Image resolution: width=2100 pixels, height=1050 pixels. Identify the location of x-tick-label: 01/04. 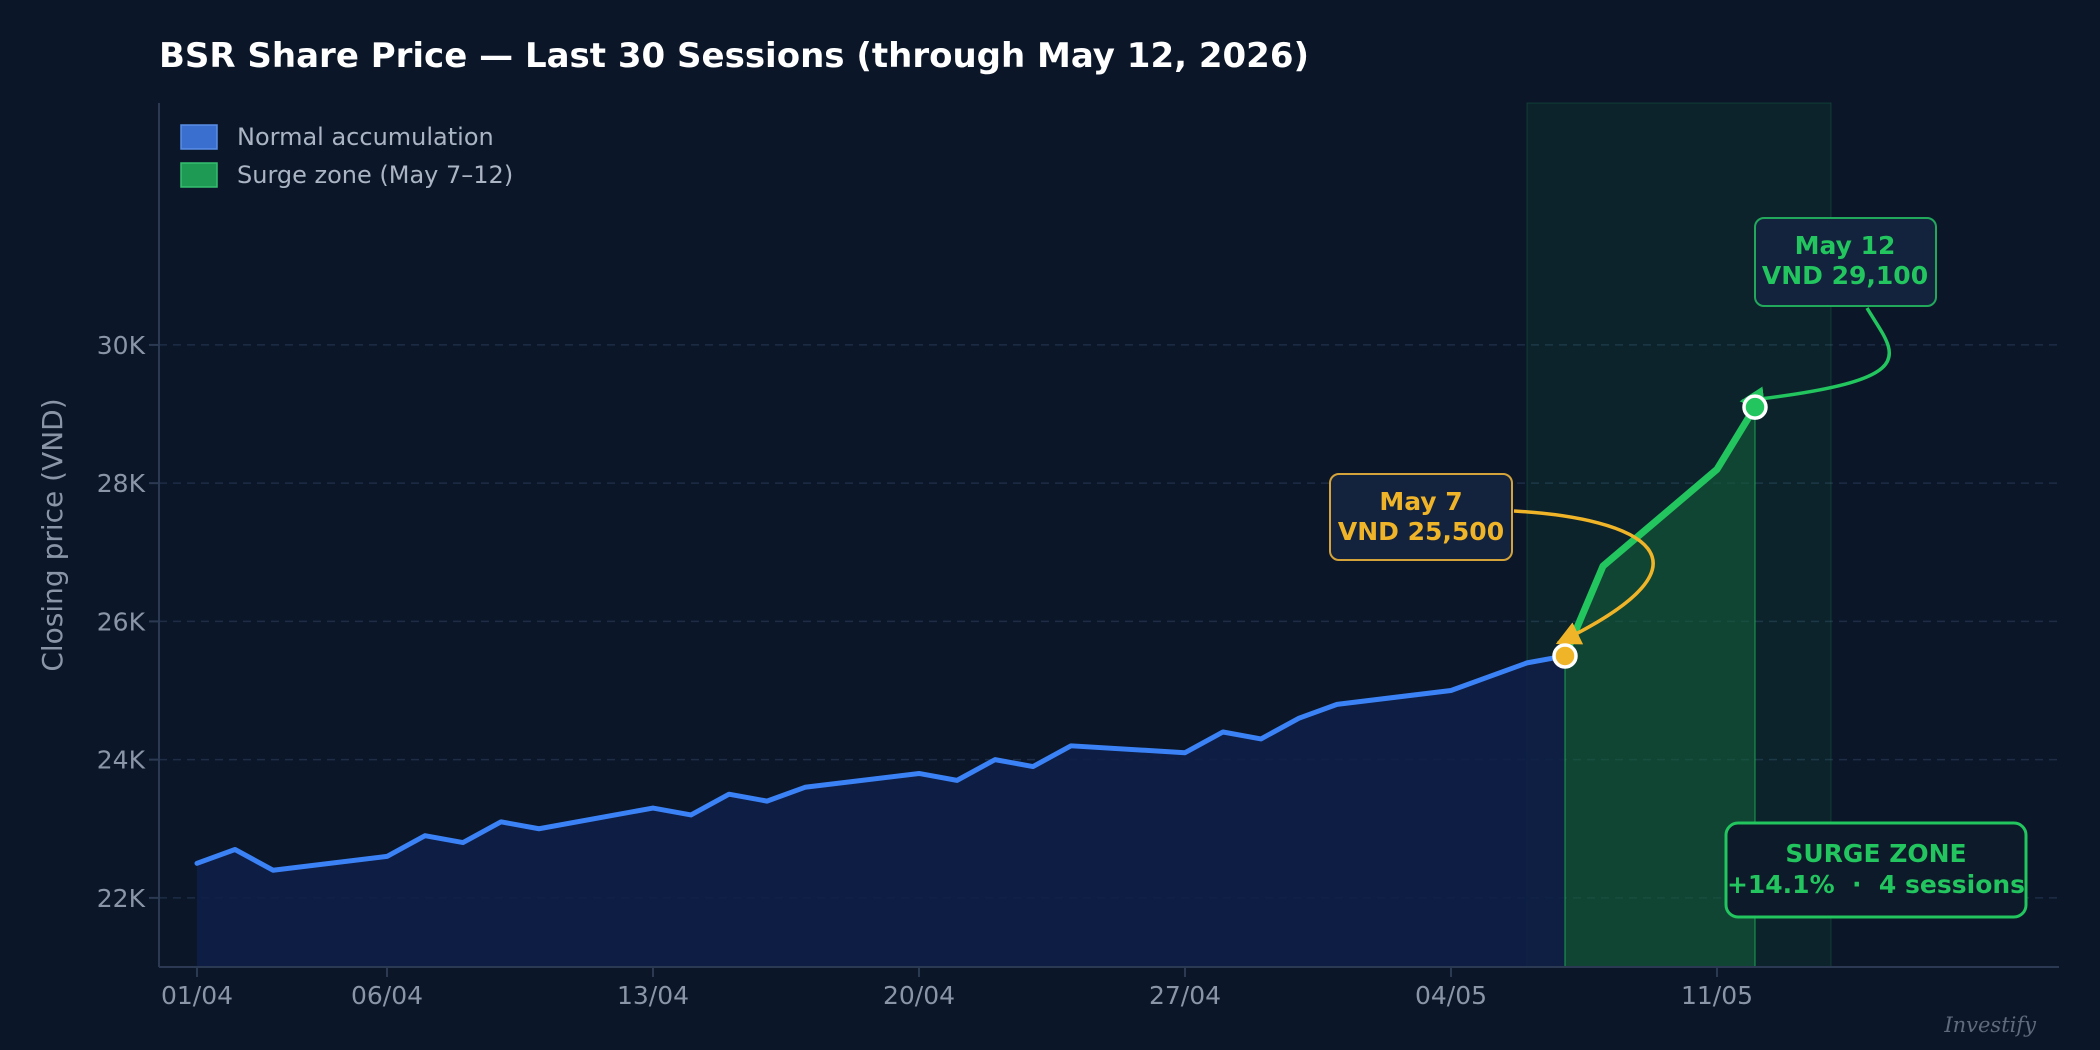
(197, 995).